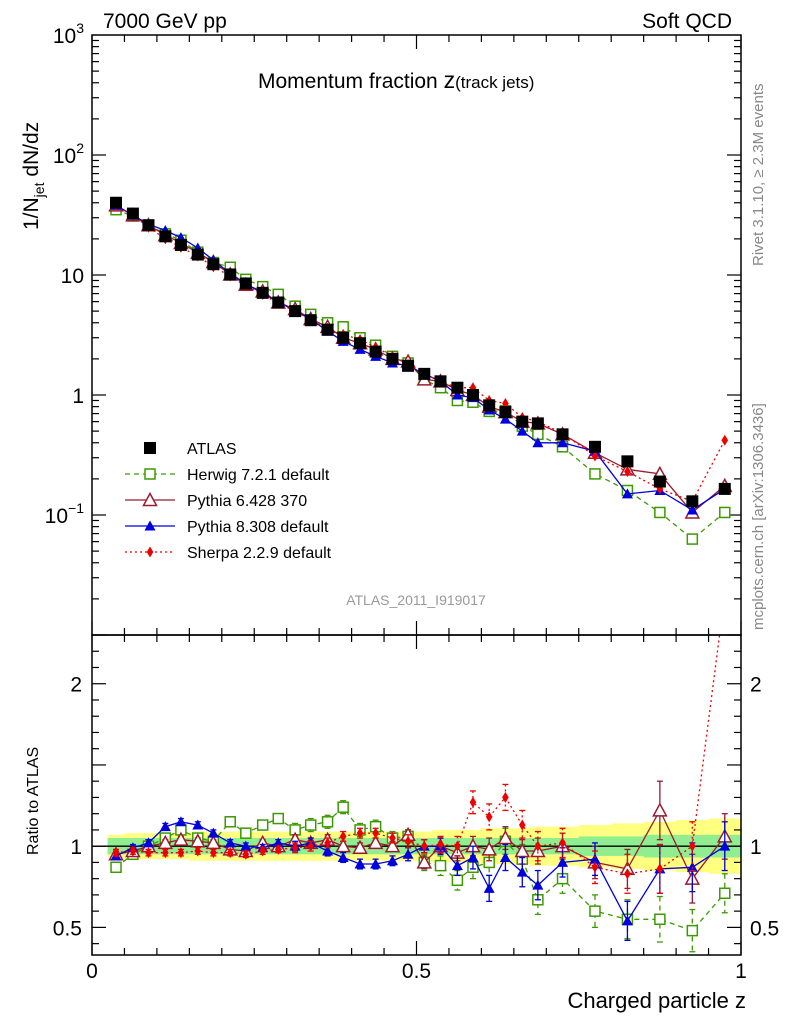 Image resolution: width=786 pixels, height=1024 pixels. Describe the element at coordinates (78, 396) in the screenshot. I see `main-y-tick-label: 1` at that location.